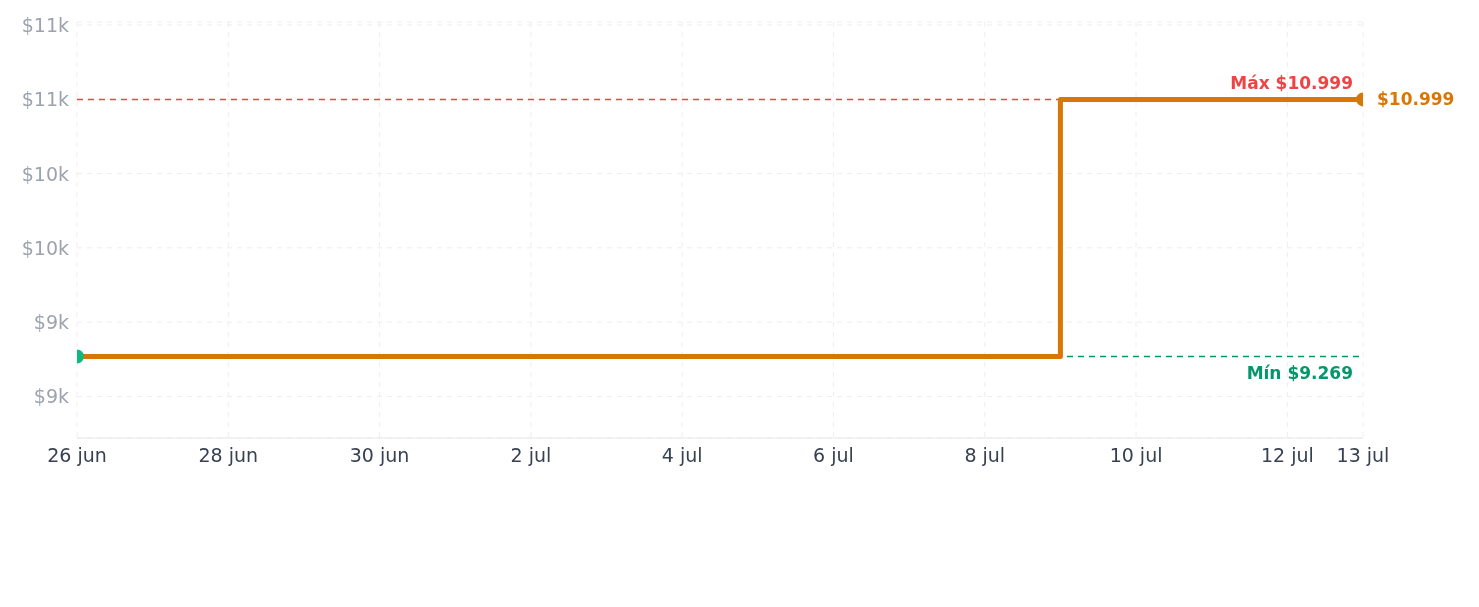  Describe the element at coordinates (682, 455) in the screenshot. I see `x-tick-label: 4 jul` at that location.